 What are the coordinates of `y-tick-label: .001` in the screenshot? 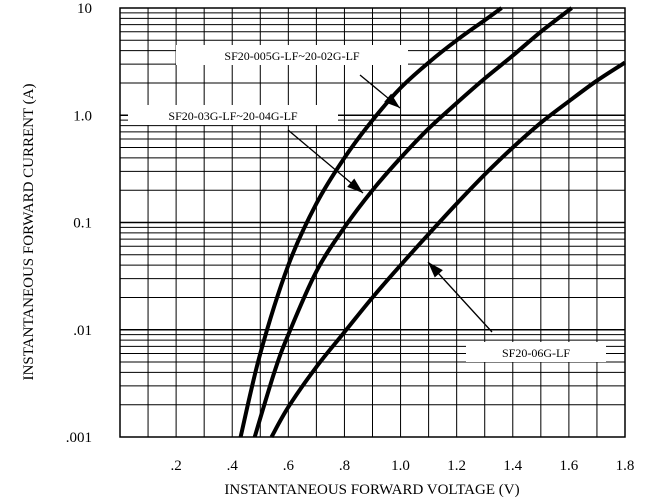 It's located at (79, 438).